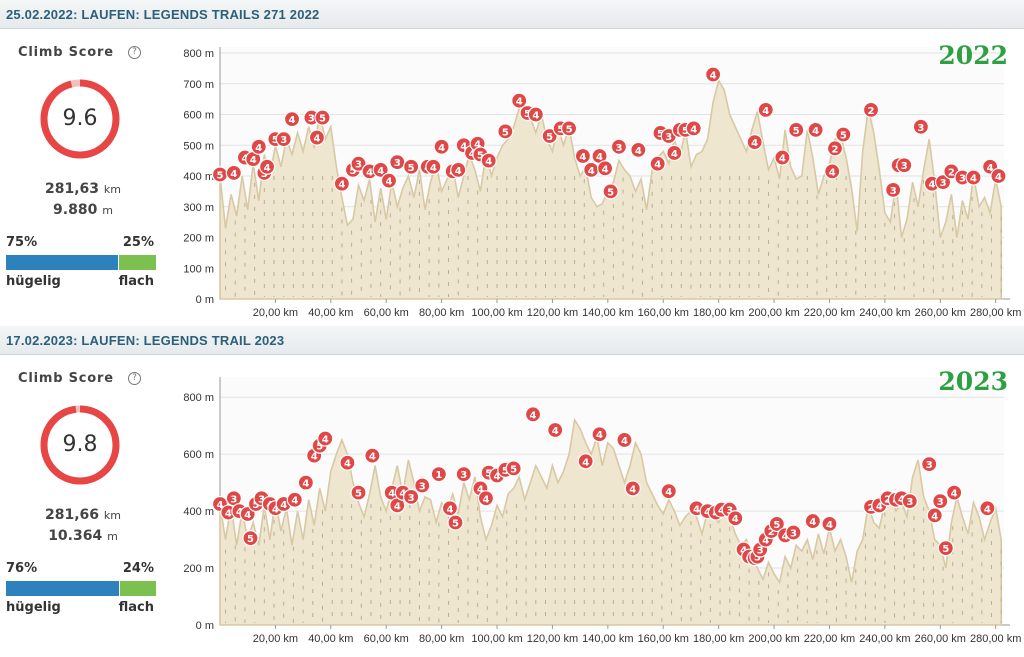 The width and height of the screenshot is (1024, 657). What do you see at coordinates (512, 340) in the screenshot?
I see `activity-header: 17.02.2023: LAUFEN: LEGENDS TRAIL 2023` at bounding box center [512, 340].